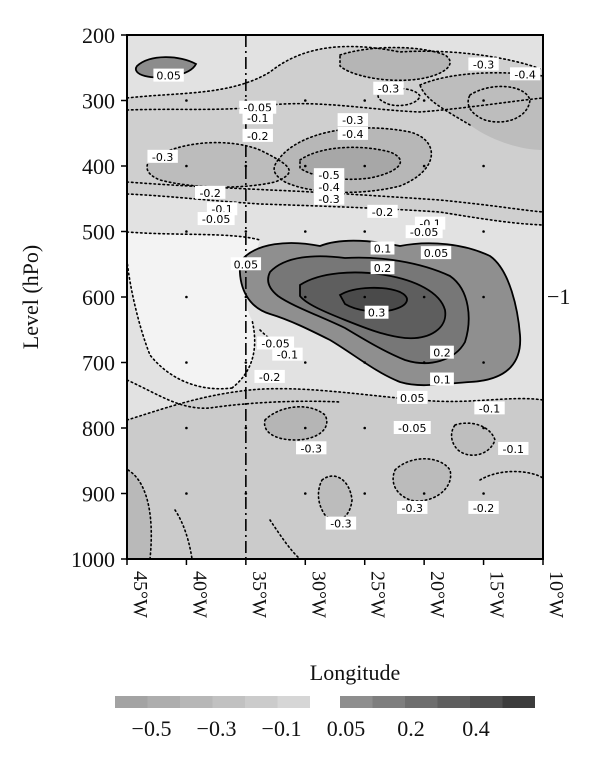 This screenshot has width=600, height=766. I want to click on x-axis: 45°W 40°W 35°W 30°W 25°W 20°W 15°W 10°W, so click(346, 588).